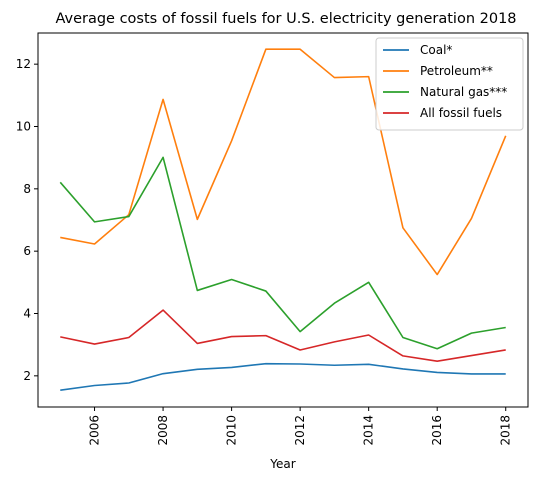 This screenshot has width=559, height=481. I want to click on legend-label: Petroleum**, so click(456, 71).